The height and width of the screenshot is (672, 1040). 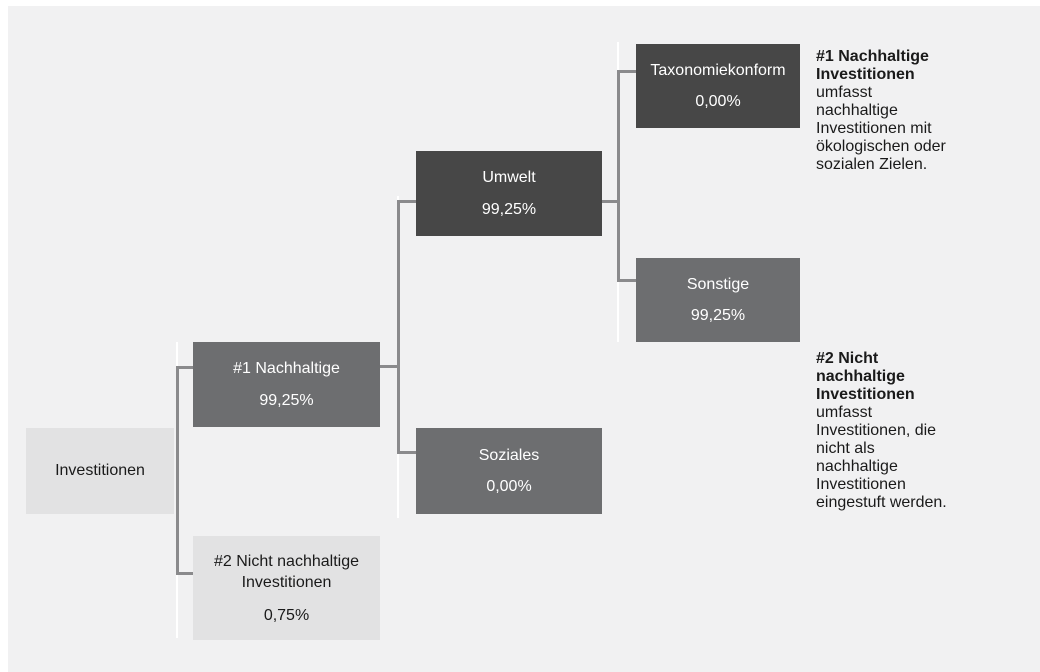 I want to click on taxonomy-value: 0,00%, so click(x=718, y=101).